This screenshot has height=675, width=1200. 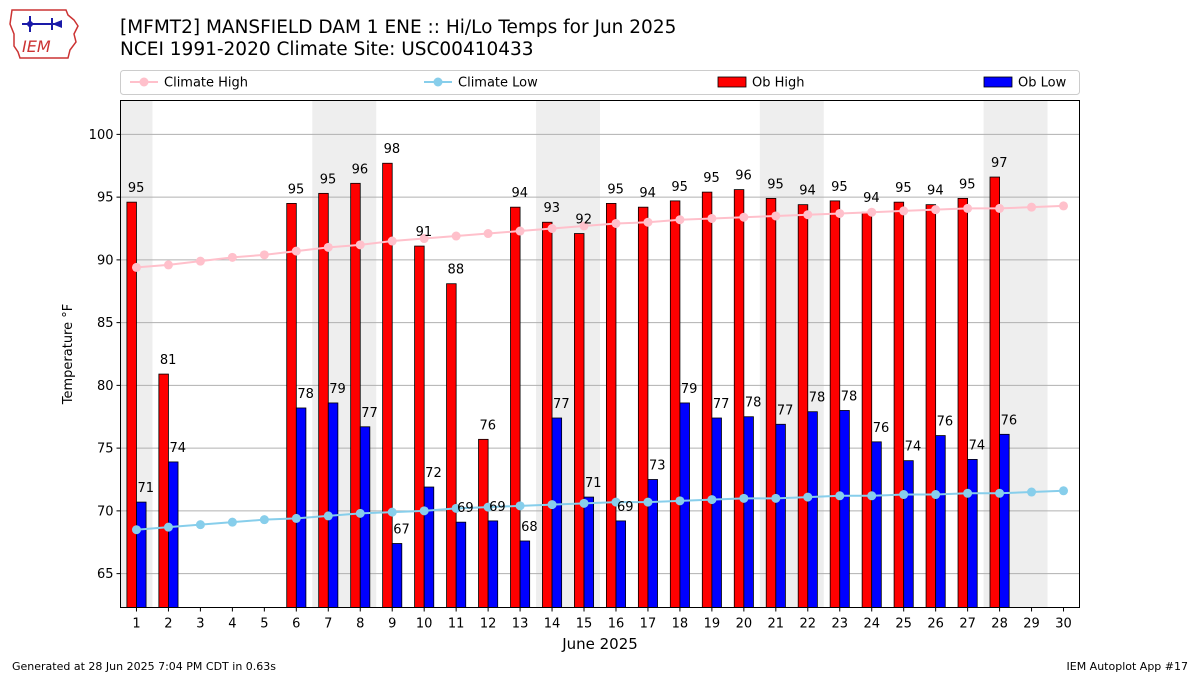 What do you see at coordinates (552, 624) in the screenshot?
I see `x-tick-label: 14` at bounding box center [552, 624].